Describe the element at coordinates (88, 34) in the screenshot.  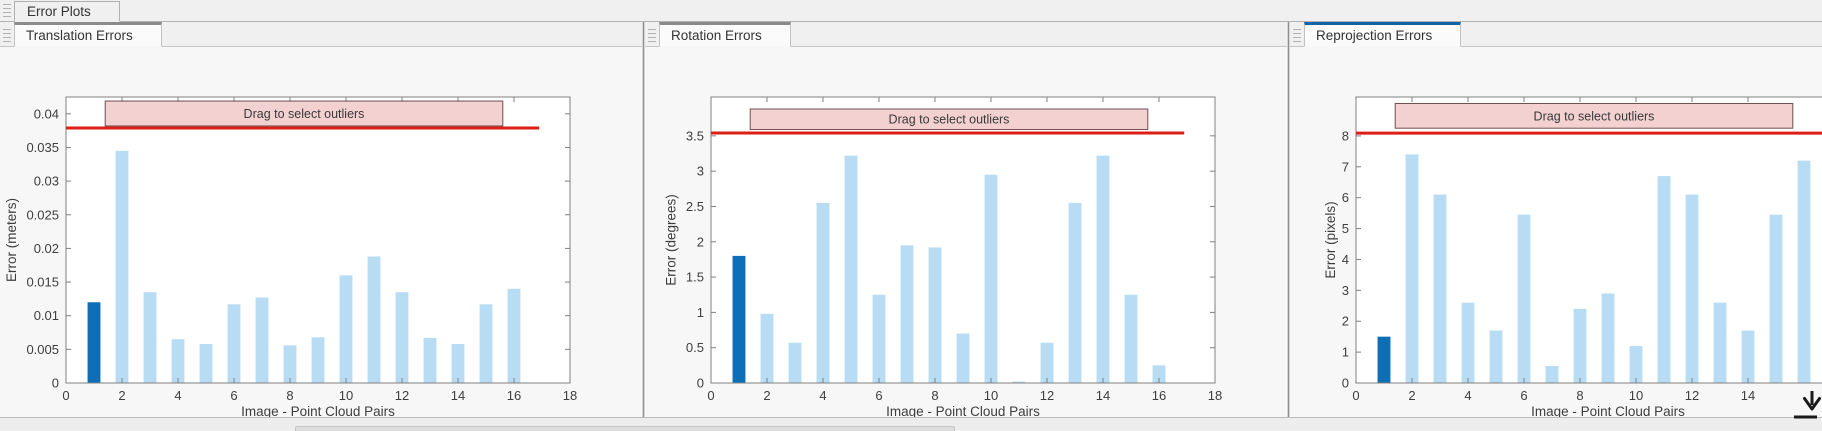
I see `tab-translation-errors: Translation Errors` at that location.